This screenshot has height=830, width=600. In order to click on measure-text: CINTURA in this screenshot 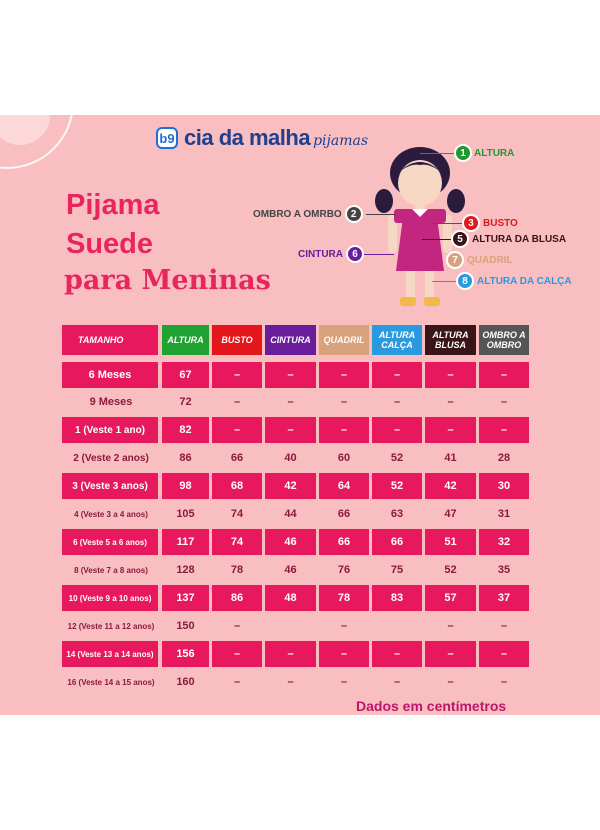, I will do `click(320, 254)`.